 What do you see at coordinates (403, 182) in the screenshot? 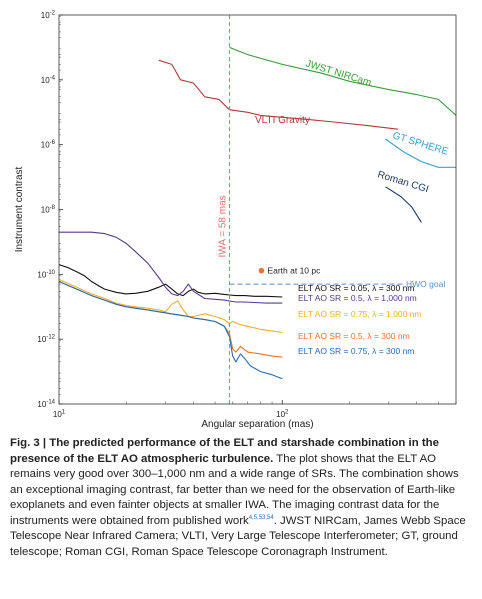
I see `label-roman-cgi: Roman CGI` at bounding box center [403, 182].